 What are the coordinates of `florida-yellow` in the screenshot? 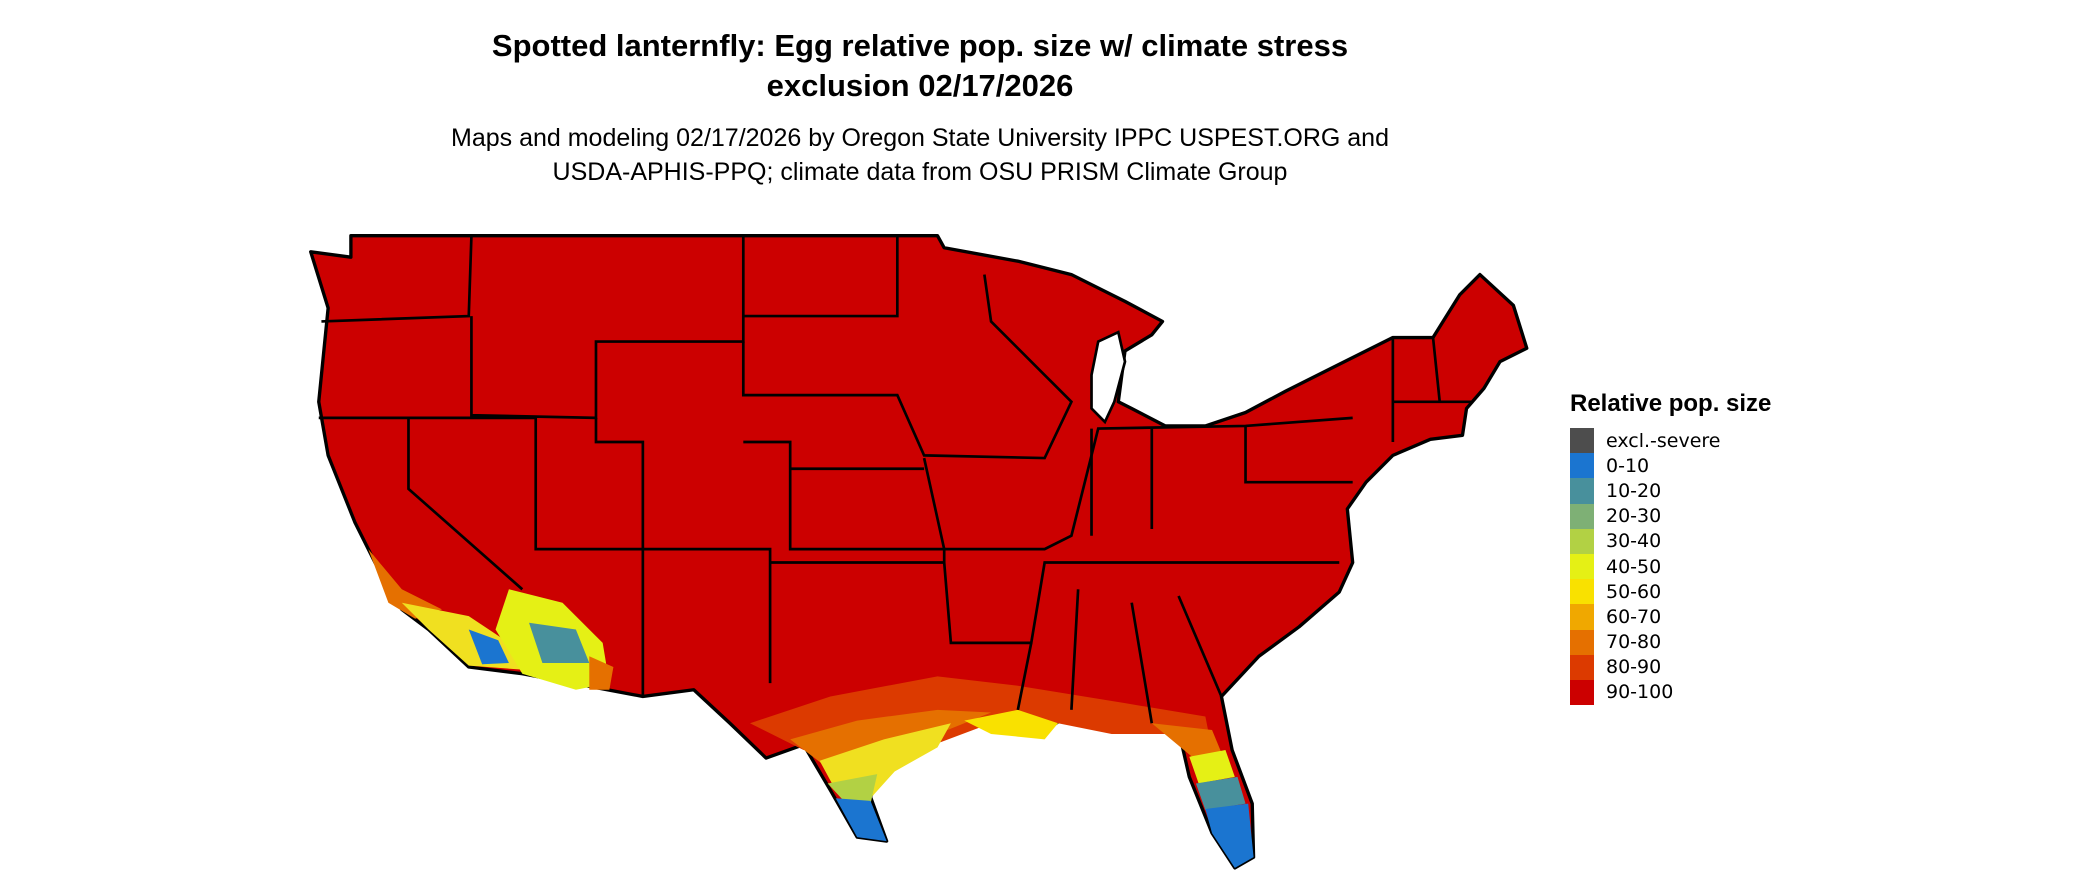 It's located at (1212, 767).